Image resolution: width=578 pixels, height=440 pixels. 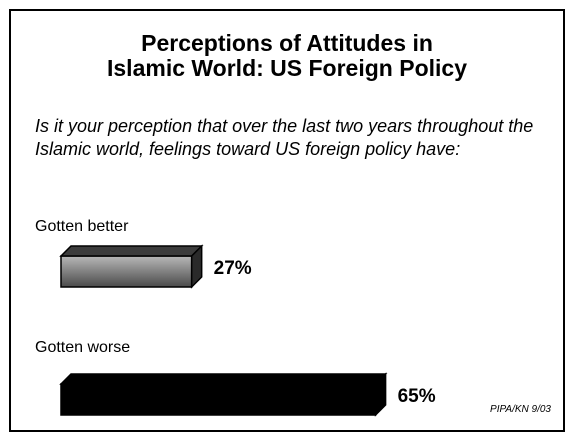 What do you see at coordinates (287, 68) in the screenshot?
I see `chart-title-line-2: Islamic World: US Foreign Policy` at bounding box center [287, 68].